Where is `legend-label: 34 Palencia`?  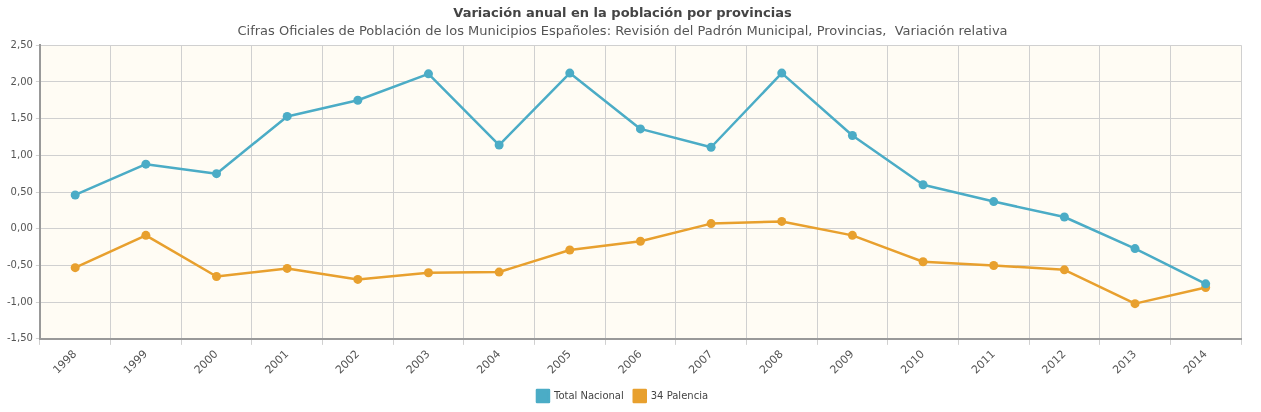 legend-label: 34 Palencia is located at coordinates (679, 395).